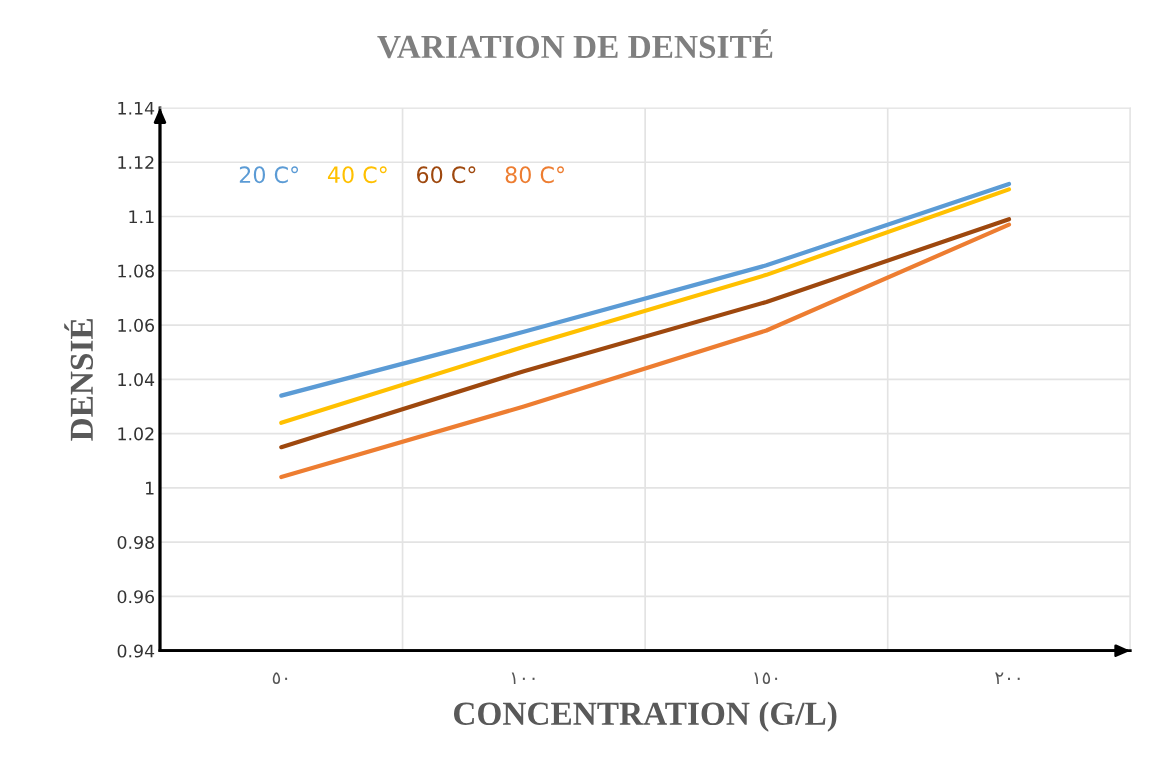 This screenshot has width=1151, height=771. What do you see at coordinates (534, 175) in the screenshot?
I see `text: 80 C°` at bounding box center [534, 175].